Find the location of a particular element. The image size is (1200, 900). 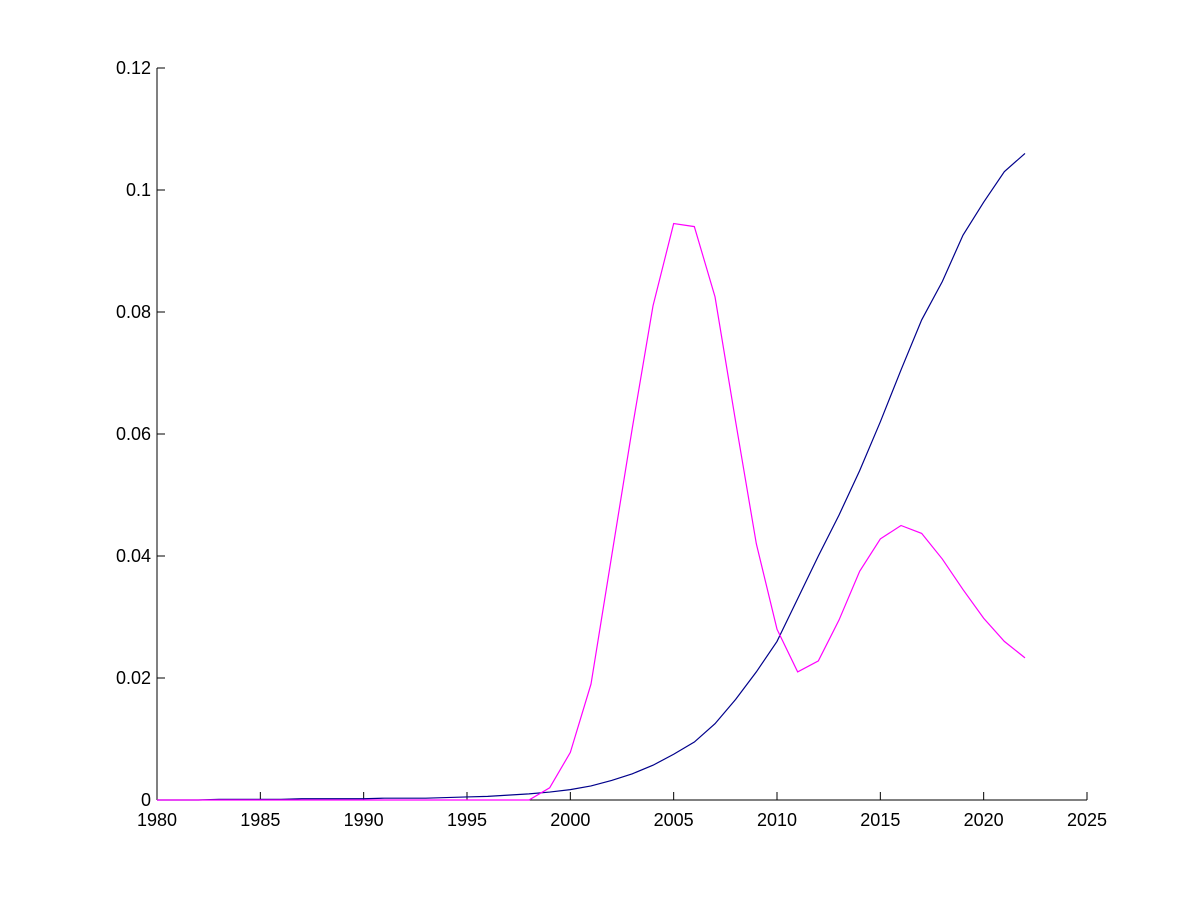

x-tick-label: 2025 is located at coordinates (1087, 820).